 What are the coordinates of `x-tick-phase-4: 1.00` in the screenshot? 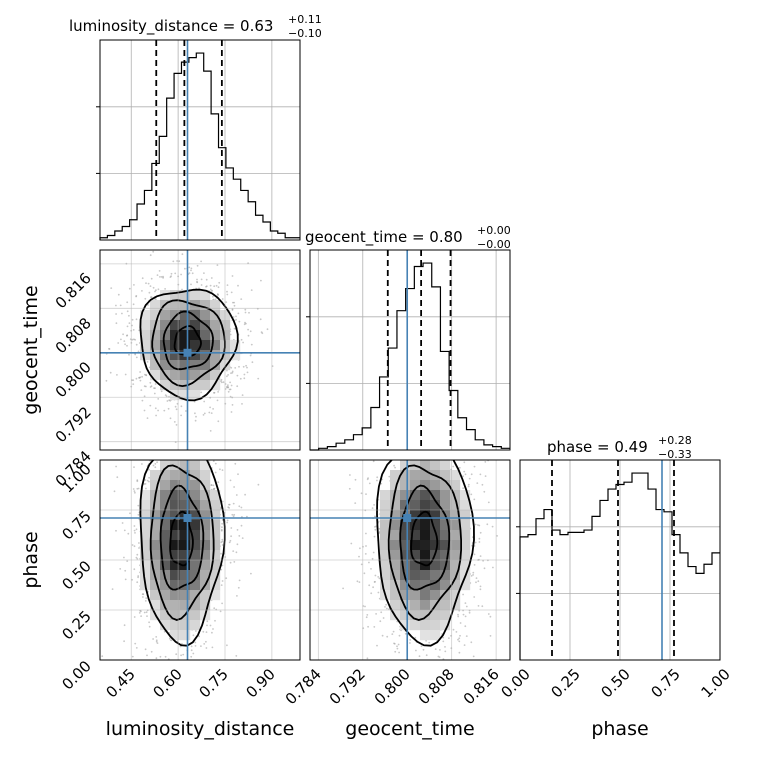 It's located at (715, 683).